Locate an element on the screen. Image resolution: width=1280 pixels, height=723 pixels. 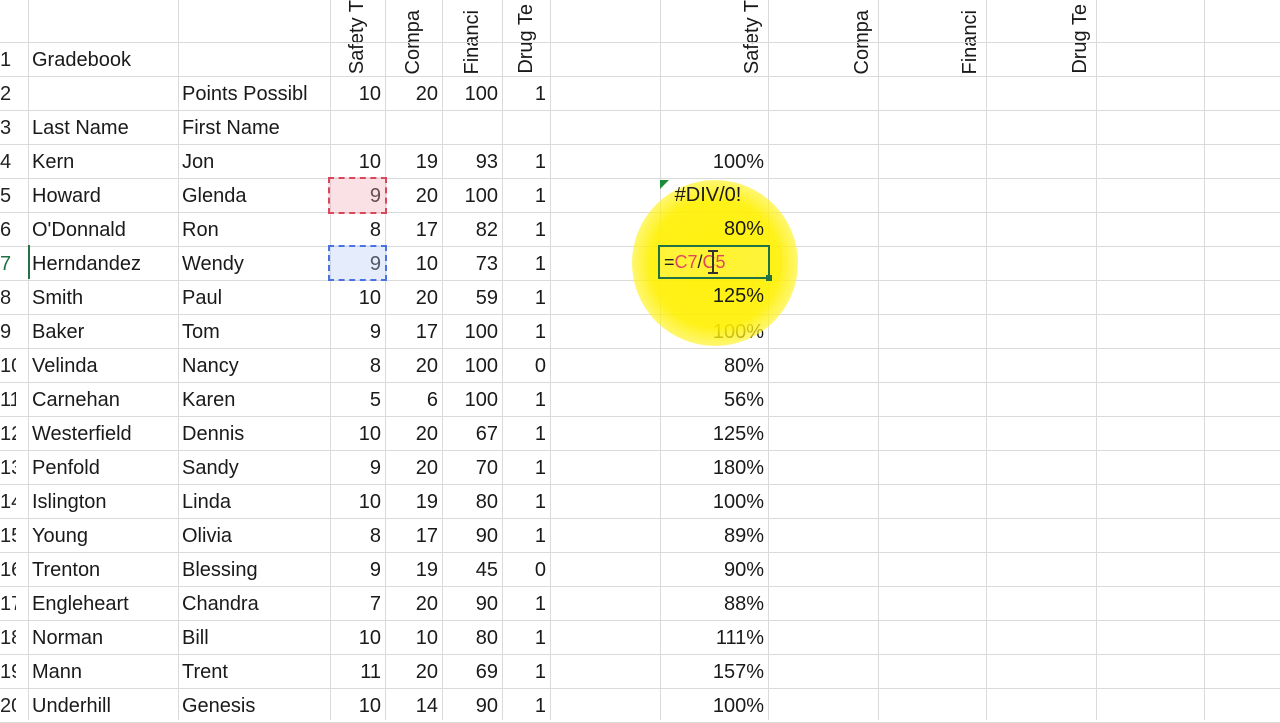
cell-a18: Norman is located at coordinates (68, 638).